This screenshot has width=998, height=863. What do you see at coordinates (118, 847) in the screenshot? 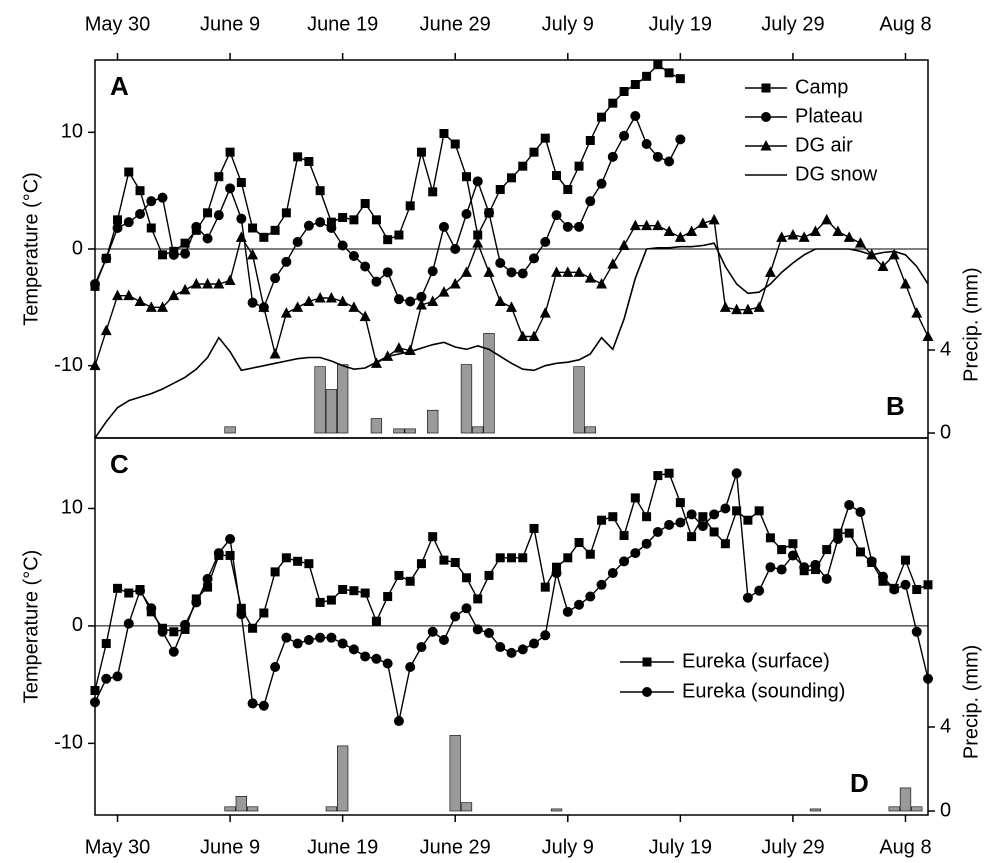
I see `x-tick-label: May 30` at bounding box center [118, 847].